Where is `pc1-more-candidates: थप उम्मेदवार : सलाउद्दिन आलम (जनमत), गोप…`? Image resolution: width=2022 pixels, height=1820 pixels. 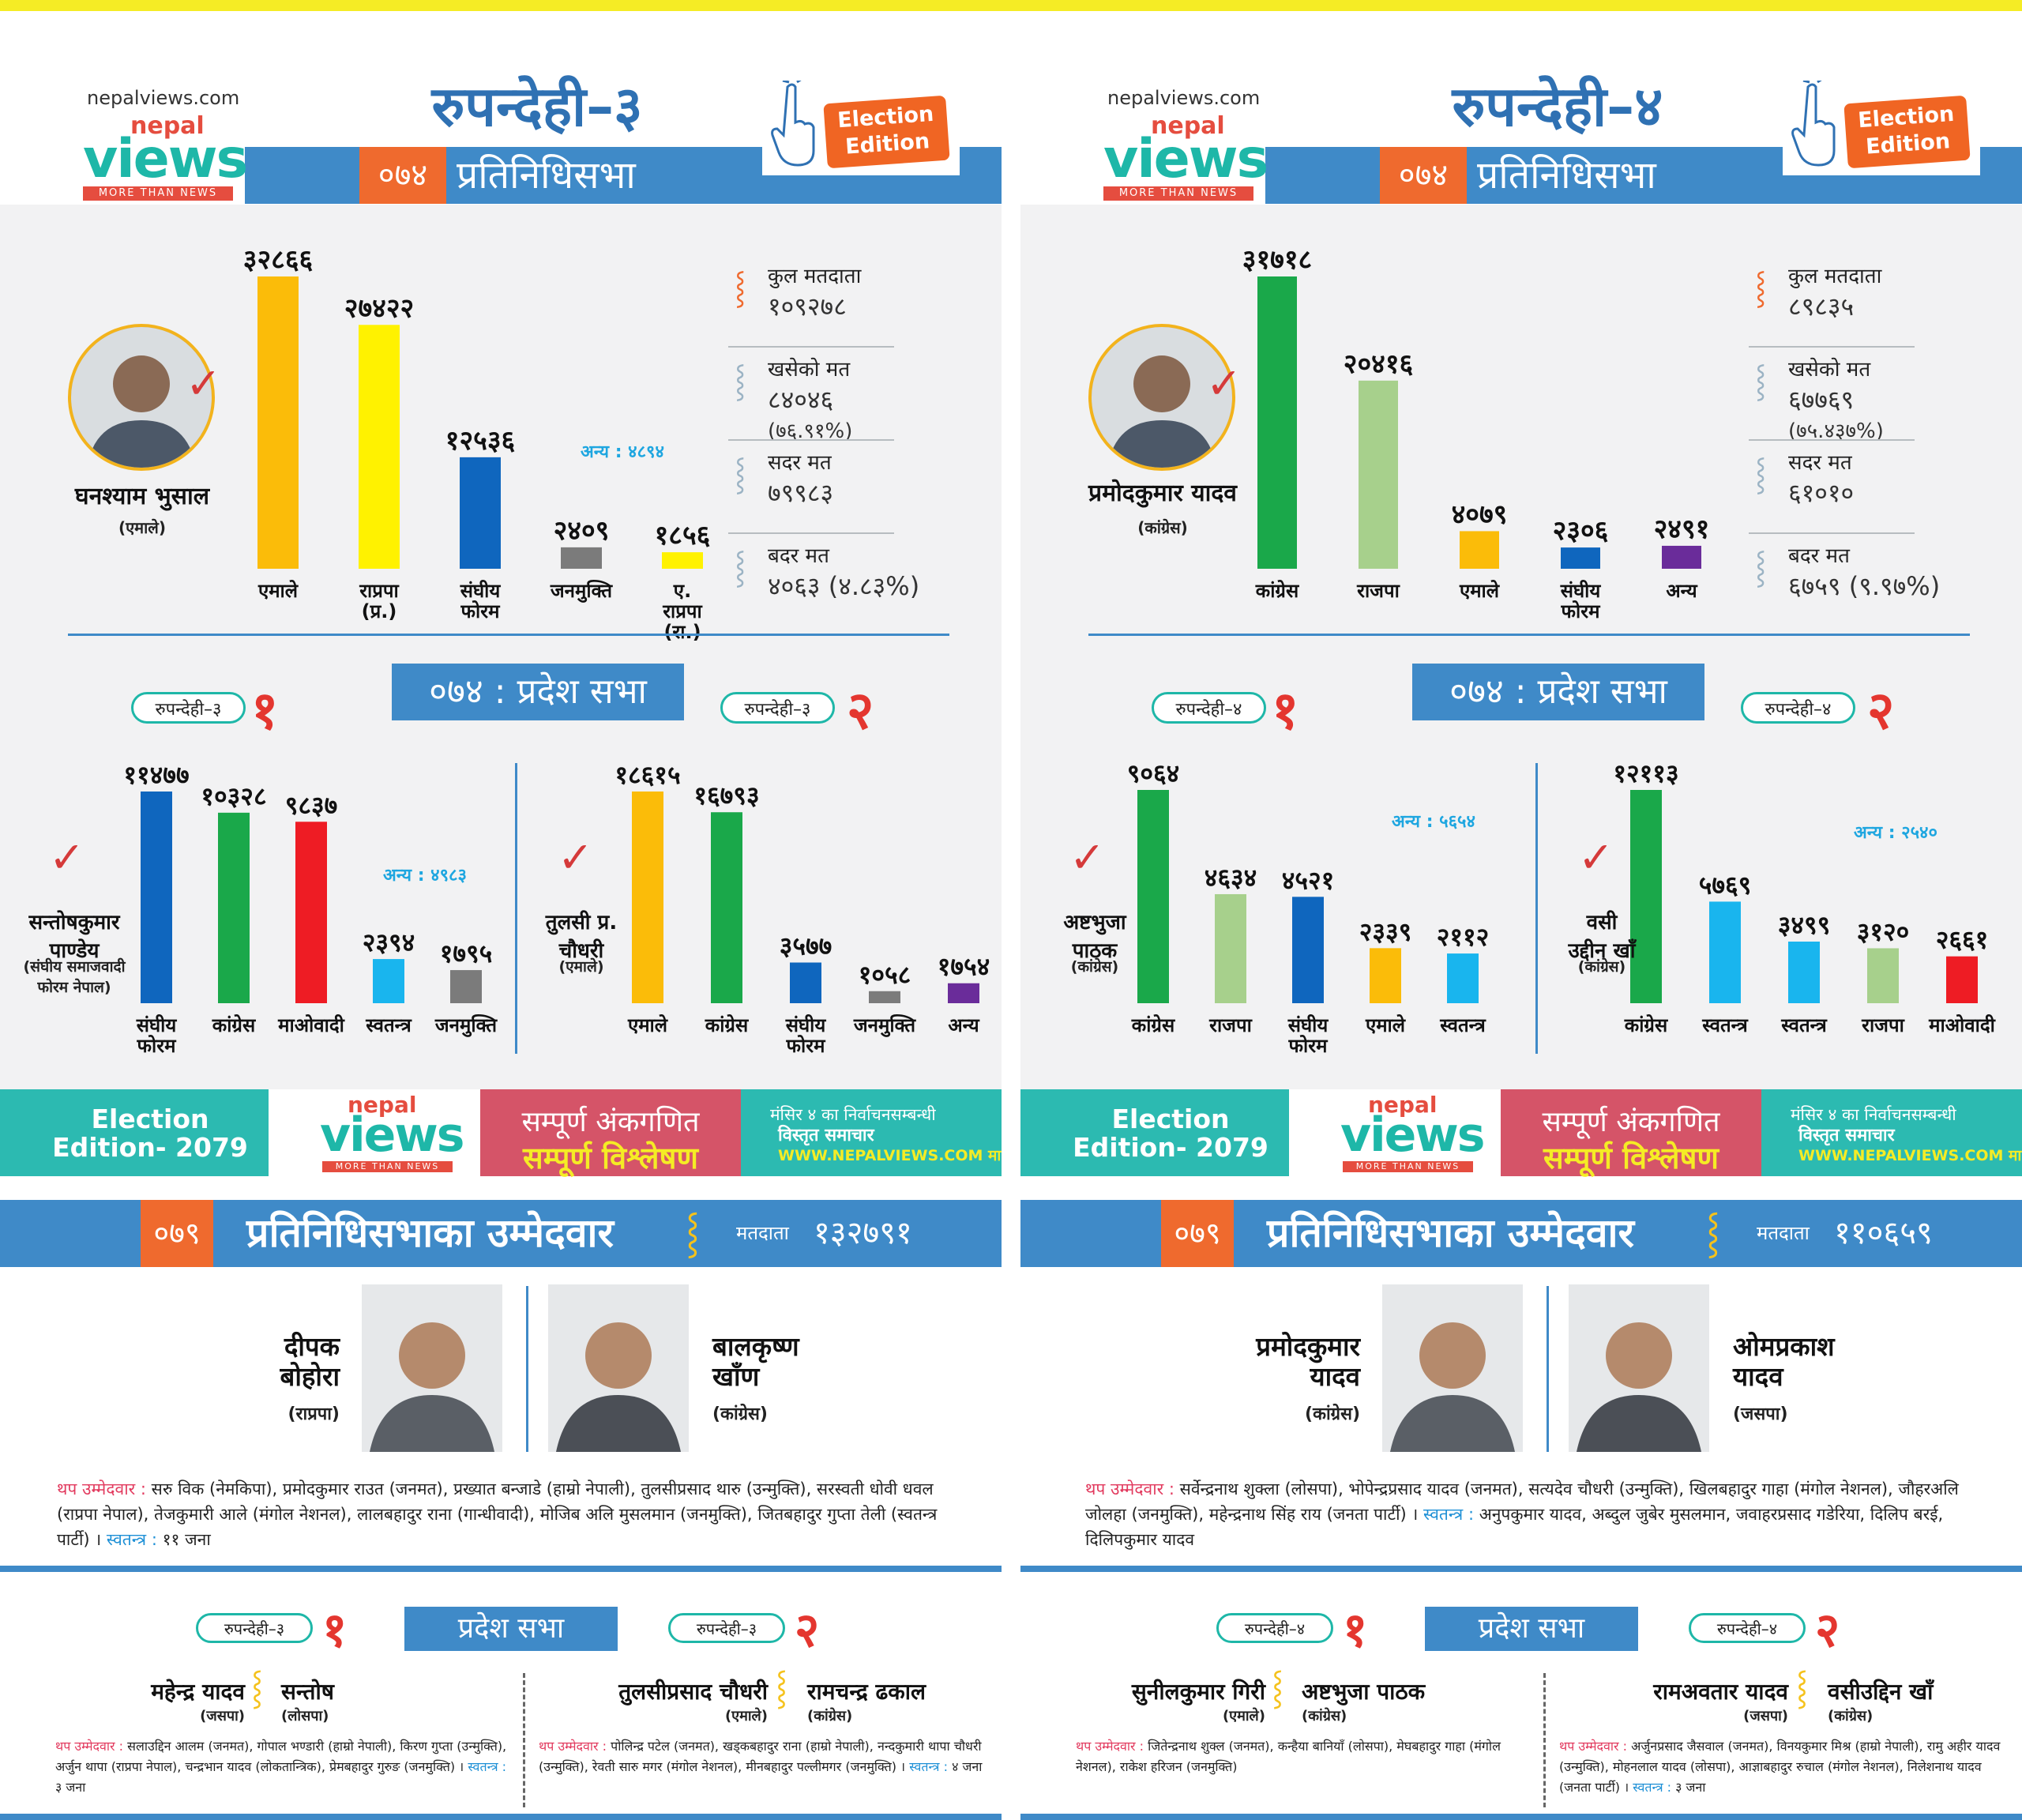
pc1-more-candidates: थप उम्मेदवार : सलाउद्दिन आलम (जनमत), गोप… is located at coordinates (284, 1767).